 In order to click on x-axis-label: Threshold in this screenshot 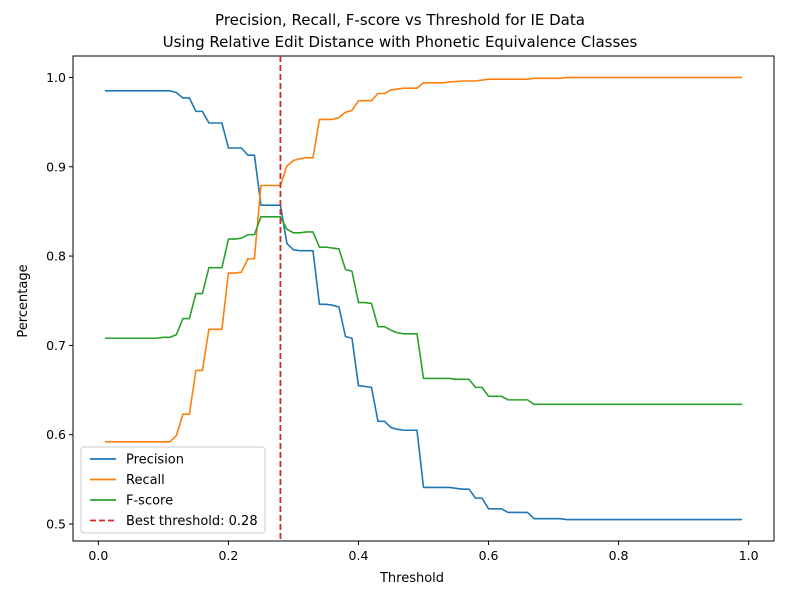, I will do `click(411, 578)`.